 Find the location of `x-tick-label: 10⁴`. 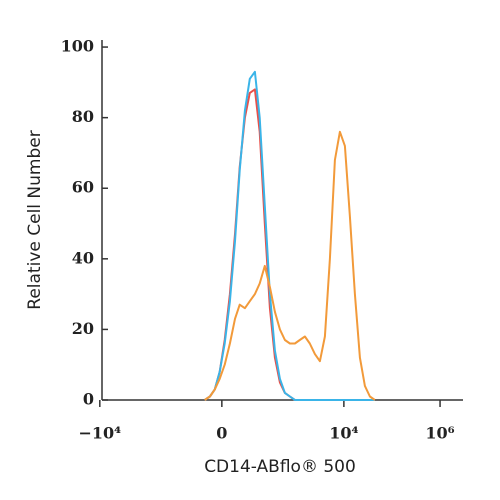

x-tick-label: 10⁴ is located at coordinates (343, 433).